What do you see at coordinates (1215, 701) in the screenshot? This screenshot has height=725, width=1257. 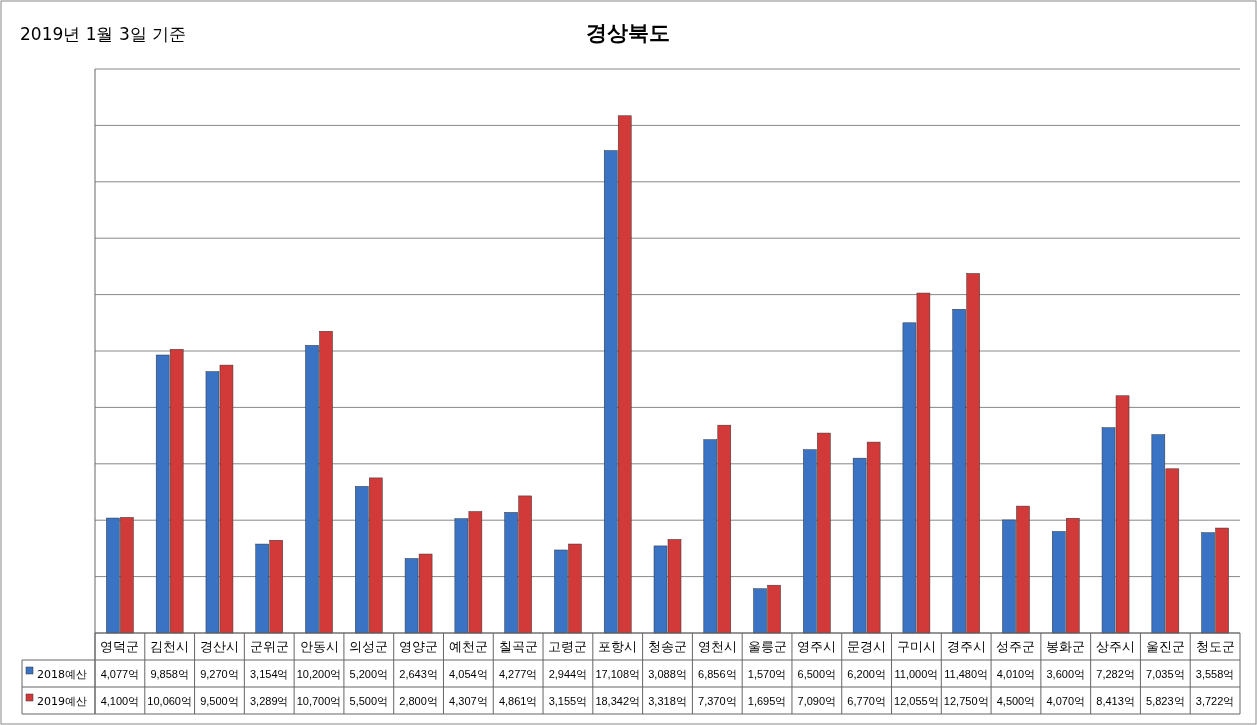 I see `data-label: 3,722억` at bounding box center [1215, 701].